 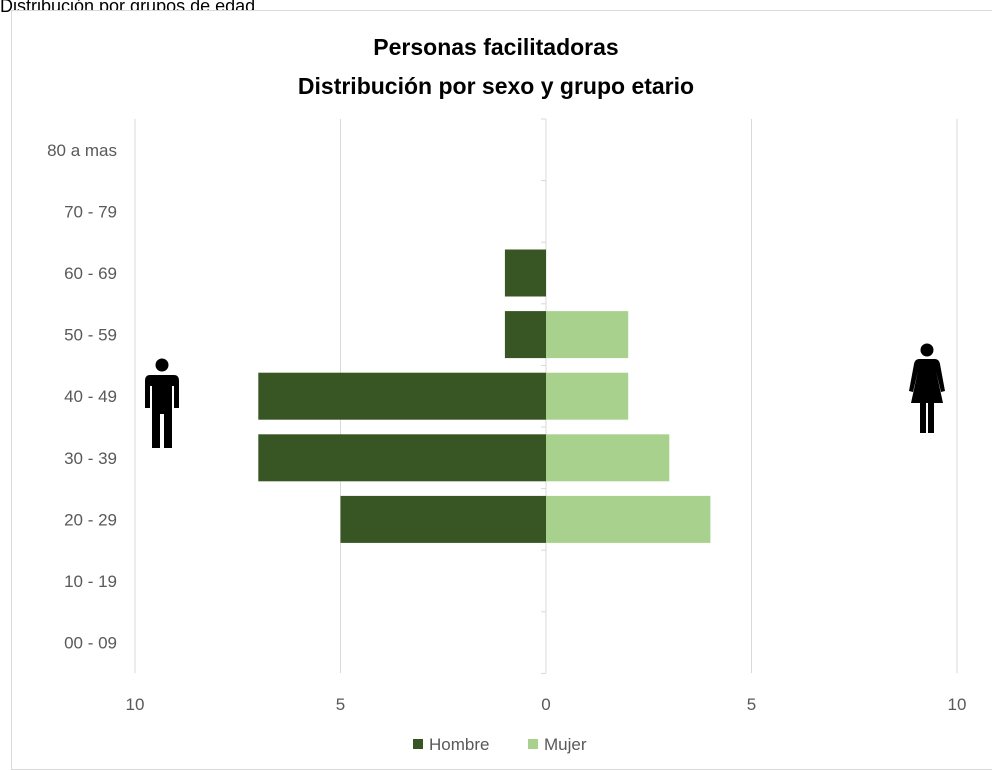 What do you see at coordinates (90, 335) in the screenshot?
I see `y-tick-label: 50 - 59` at bounding box center [90, 335].